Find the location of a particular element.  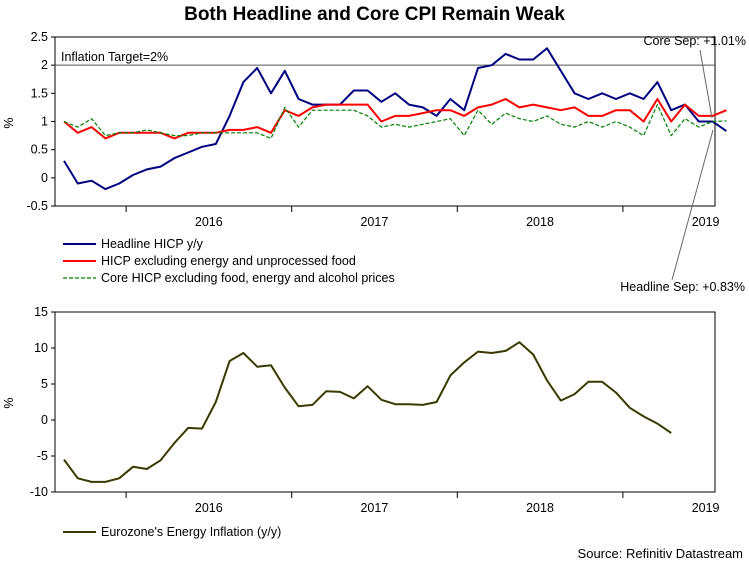

y-tick-label: 1 is located at coordinates (44, 122).